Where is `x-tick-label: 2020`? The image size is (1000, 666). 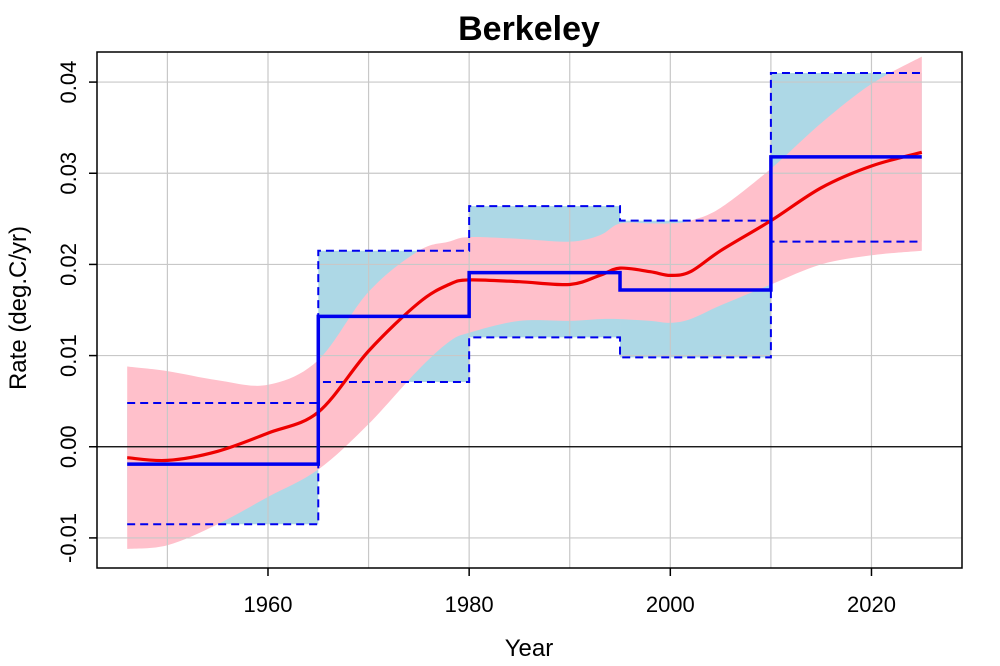 x-tick-label: 2020 is located at coordinates (871, 604).